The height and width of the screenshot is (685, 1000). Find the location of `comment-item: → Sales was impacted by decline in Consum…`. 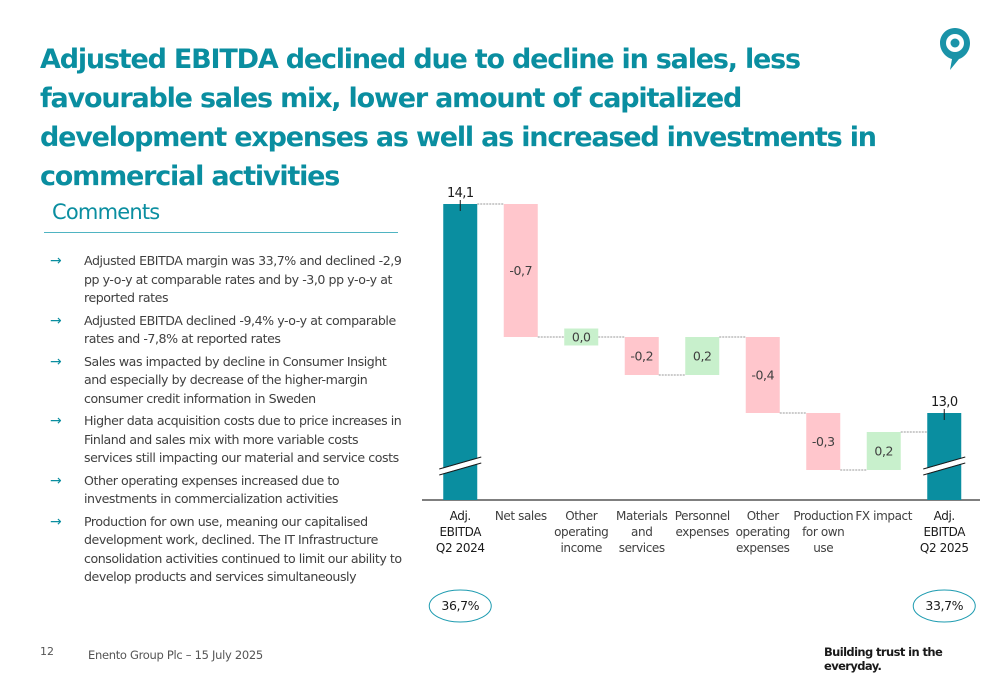

comment-item: → Sales was impacted by decline in Consum… is located at coordinates (224, 381).